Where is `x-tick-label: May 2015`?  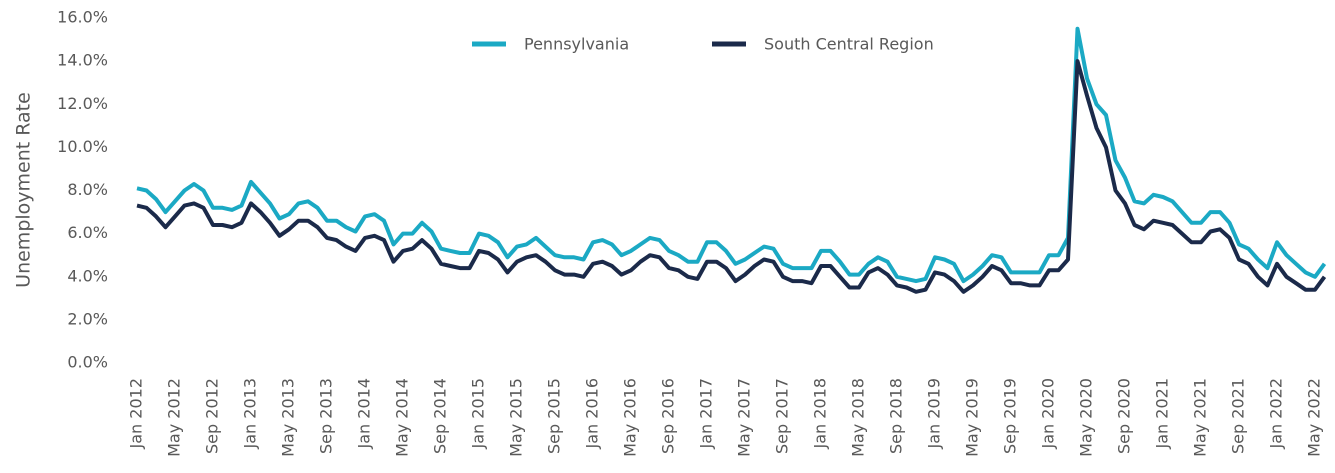
x-tick-label: May 2015 is located at coordinates (516, 417).